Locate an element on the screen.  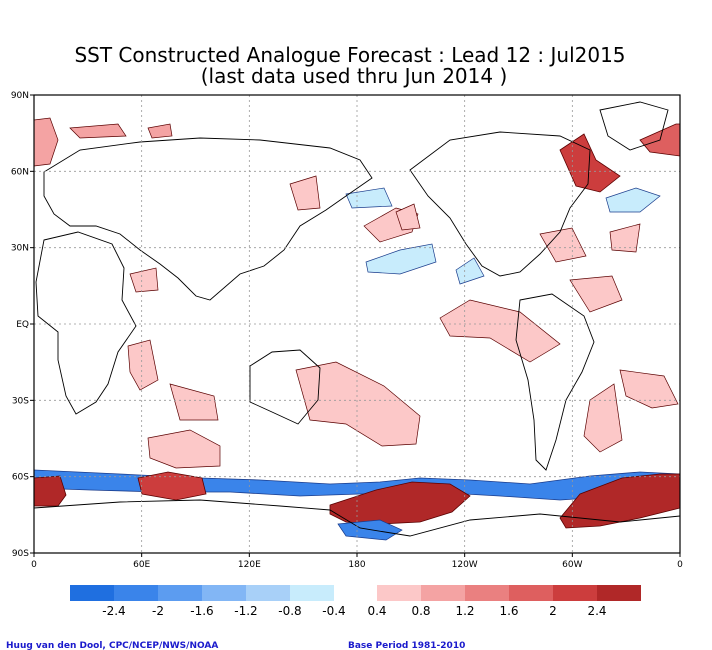
colorbar: -2.4 -2 -1.6 -1.2 -0.8 -0.4 0.4 0.8 1.2 1.6 2 2.4 is located at coordinates (355, 601).